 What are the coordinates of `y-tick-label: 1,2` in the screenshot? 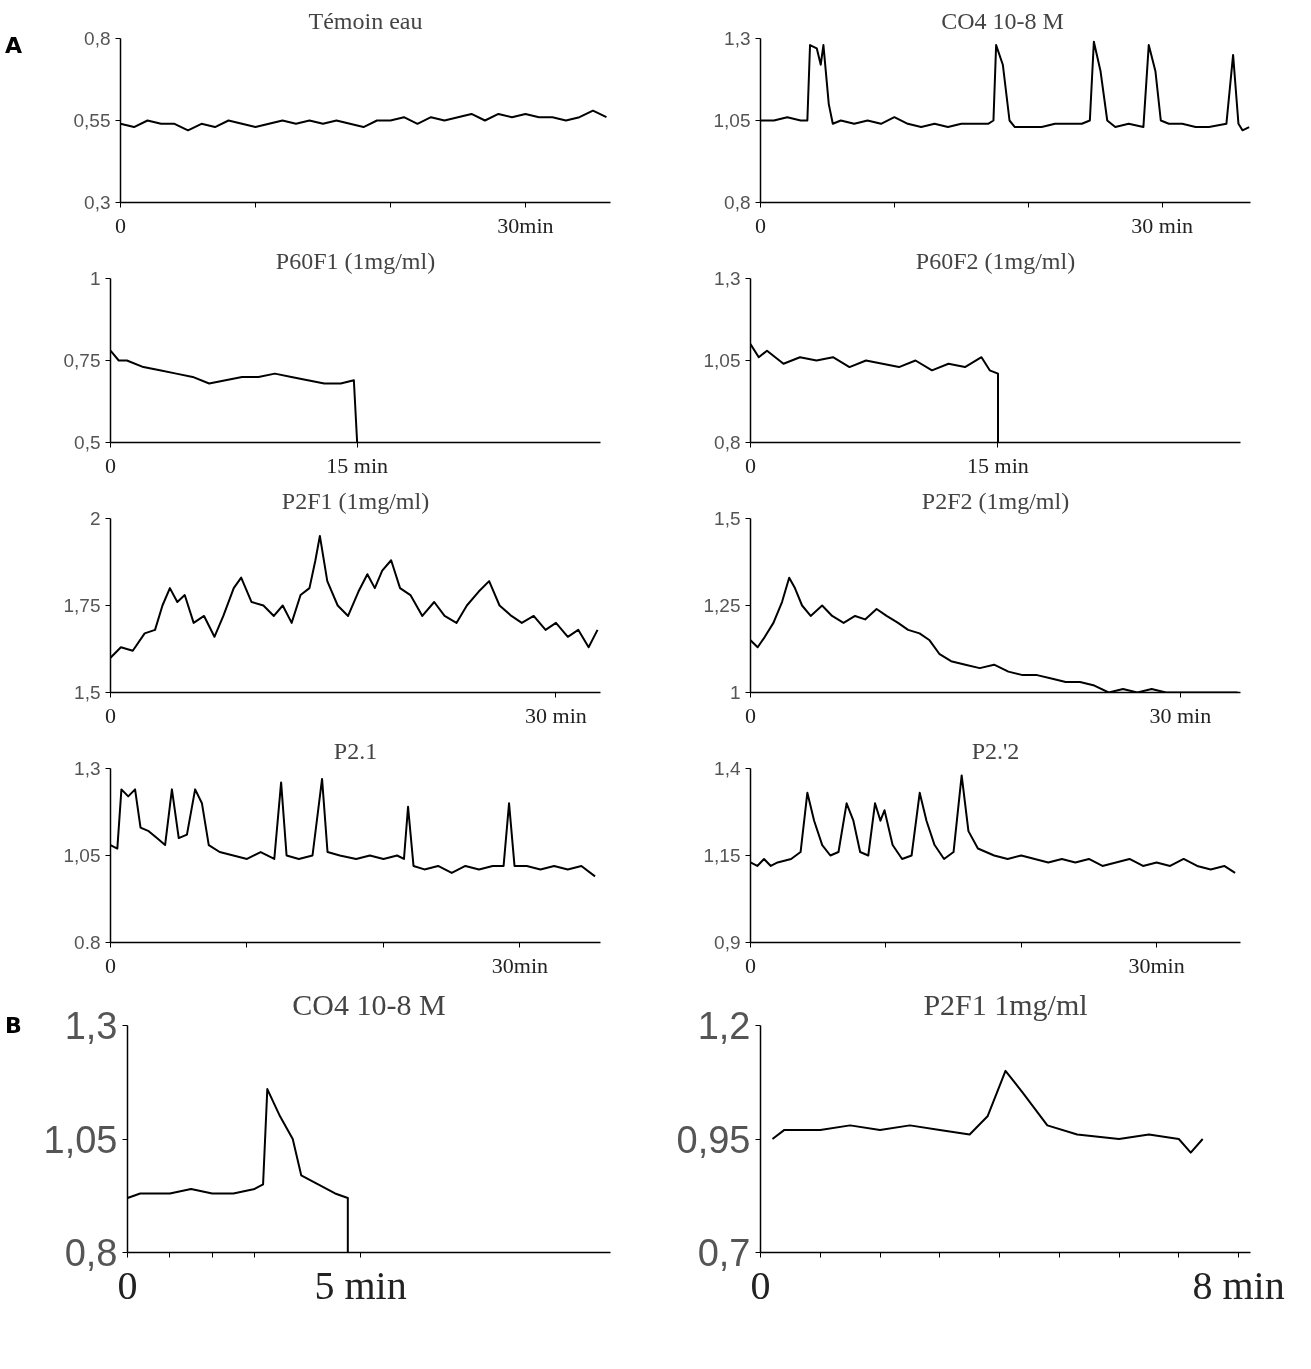 It's located at (724, 1026).